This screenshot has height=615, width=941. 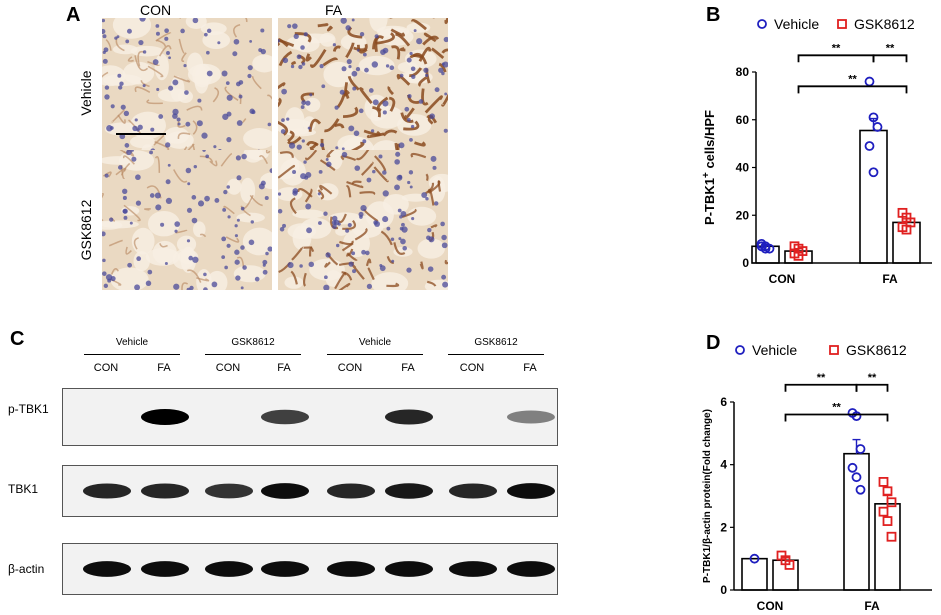 I want to click on micrograph-vehicle-fa, so click(x=363, y=88).